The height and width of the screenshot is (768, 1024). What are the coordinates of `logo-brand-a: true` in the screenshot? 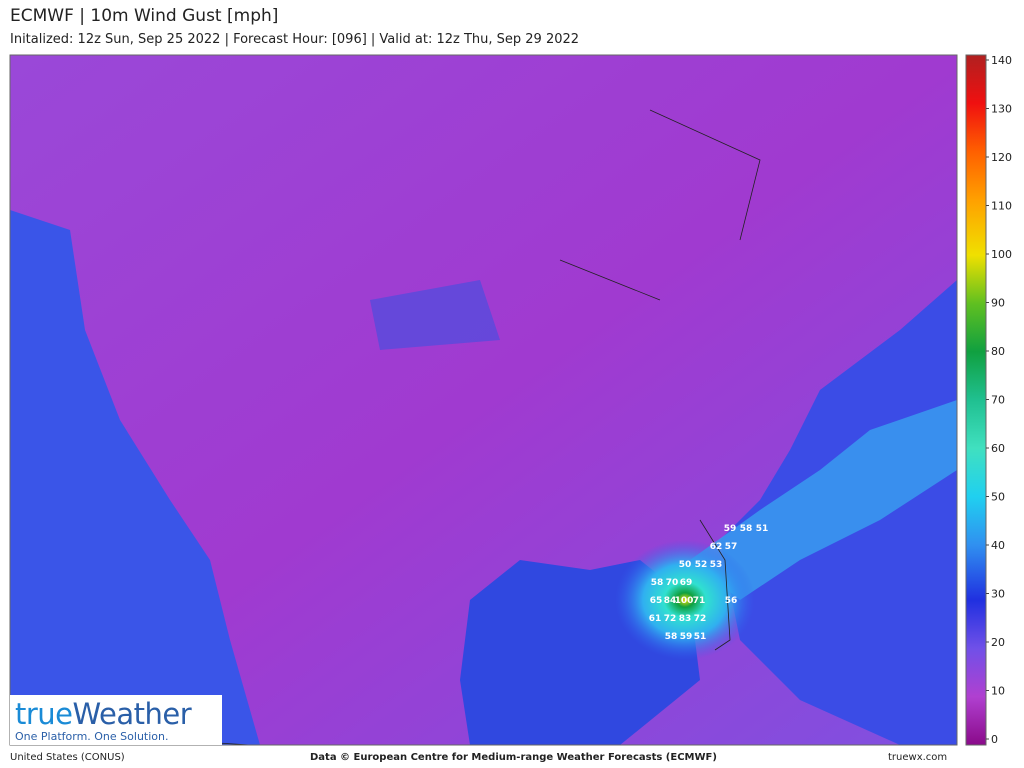 It's located at (44, 714).